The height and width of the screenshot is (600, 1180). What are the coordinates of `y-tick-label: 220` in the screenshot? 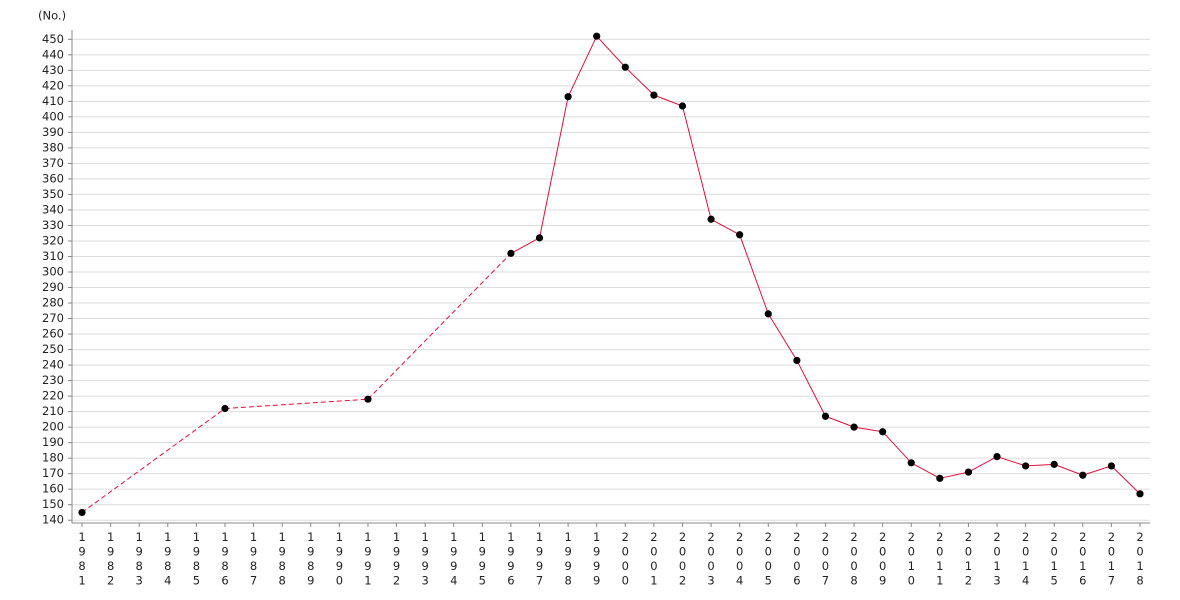 It's located at (53, 396).